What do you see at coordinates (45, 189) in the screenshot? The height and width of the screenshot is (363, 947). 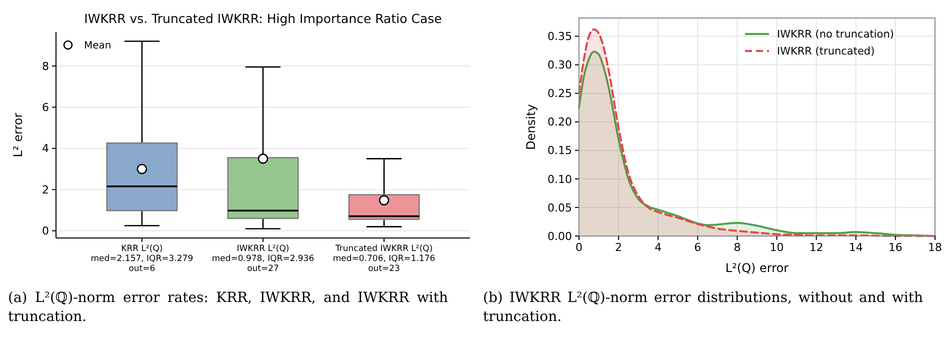 I see `y-tick-label: 2` at bounding box center [45, 189].